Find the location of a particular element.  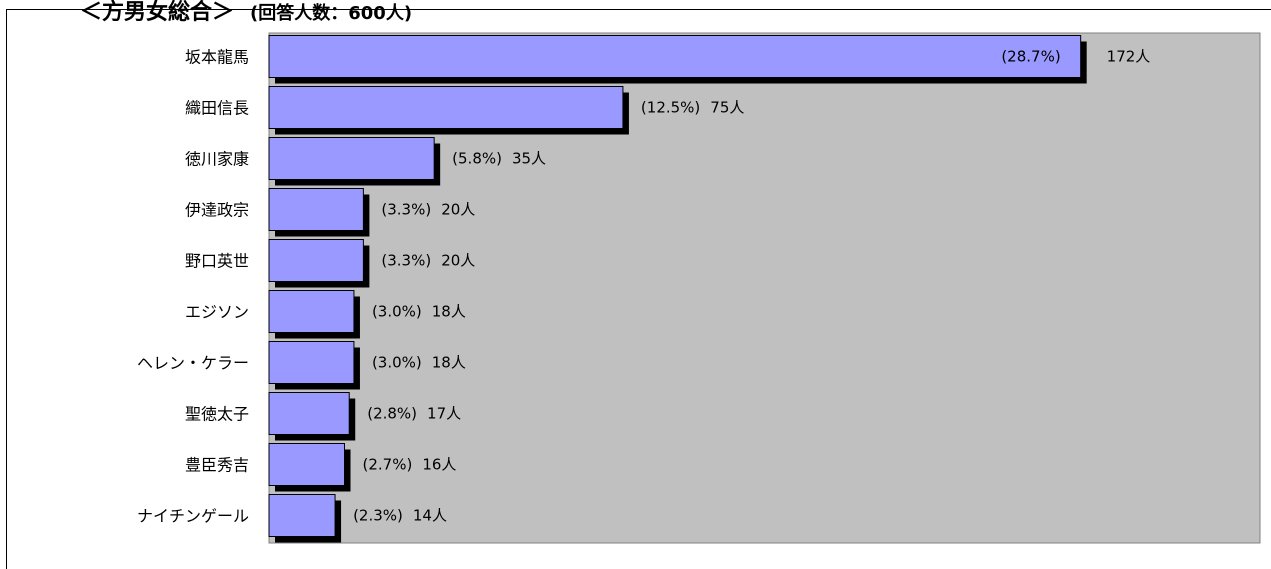

category-label: 野口英世 is located at coordinates (217, 261).